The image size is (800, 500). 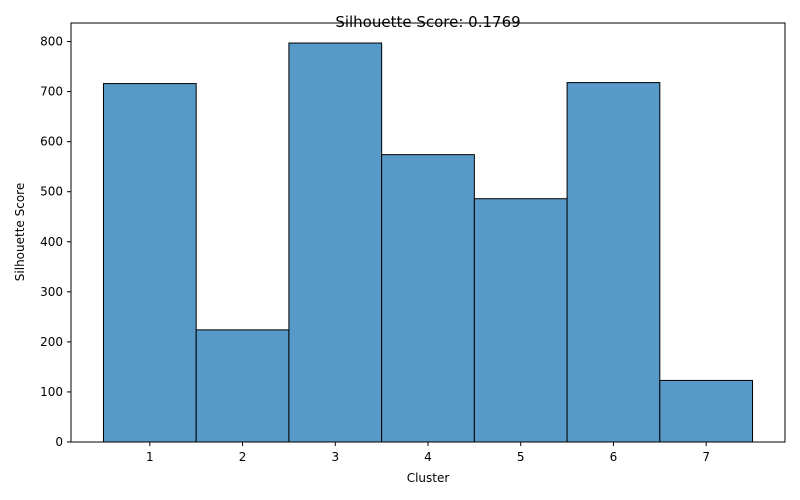 What do you see at coordinates (428, 478) in the screenshot?
I see `x-axis-label: Cluster` at bounding box center [428, 478].